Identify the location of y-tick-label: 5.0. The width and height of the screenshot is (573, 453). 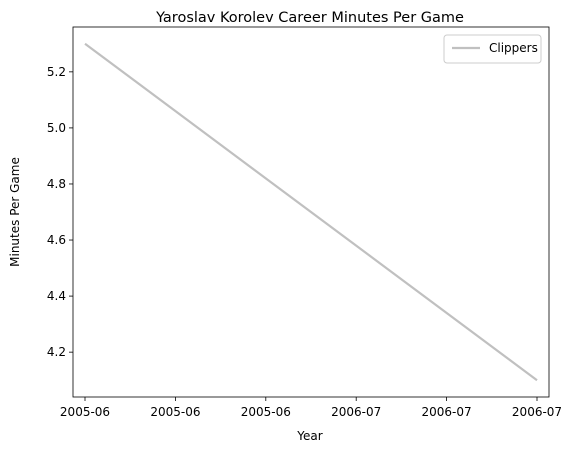
(56, 128).